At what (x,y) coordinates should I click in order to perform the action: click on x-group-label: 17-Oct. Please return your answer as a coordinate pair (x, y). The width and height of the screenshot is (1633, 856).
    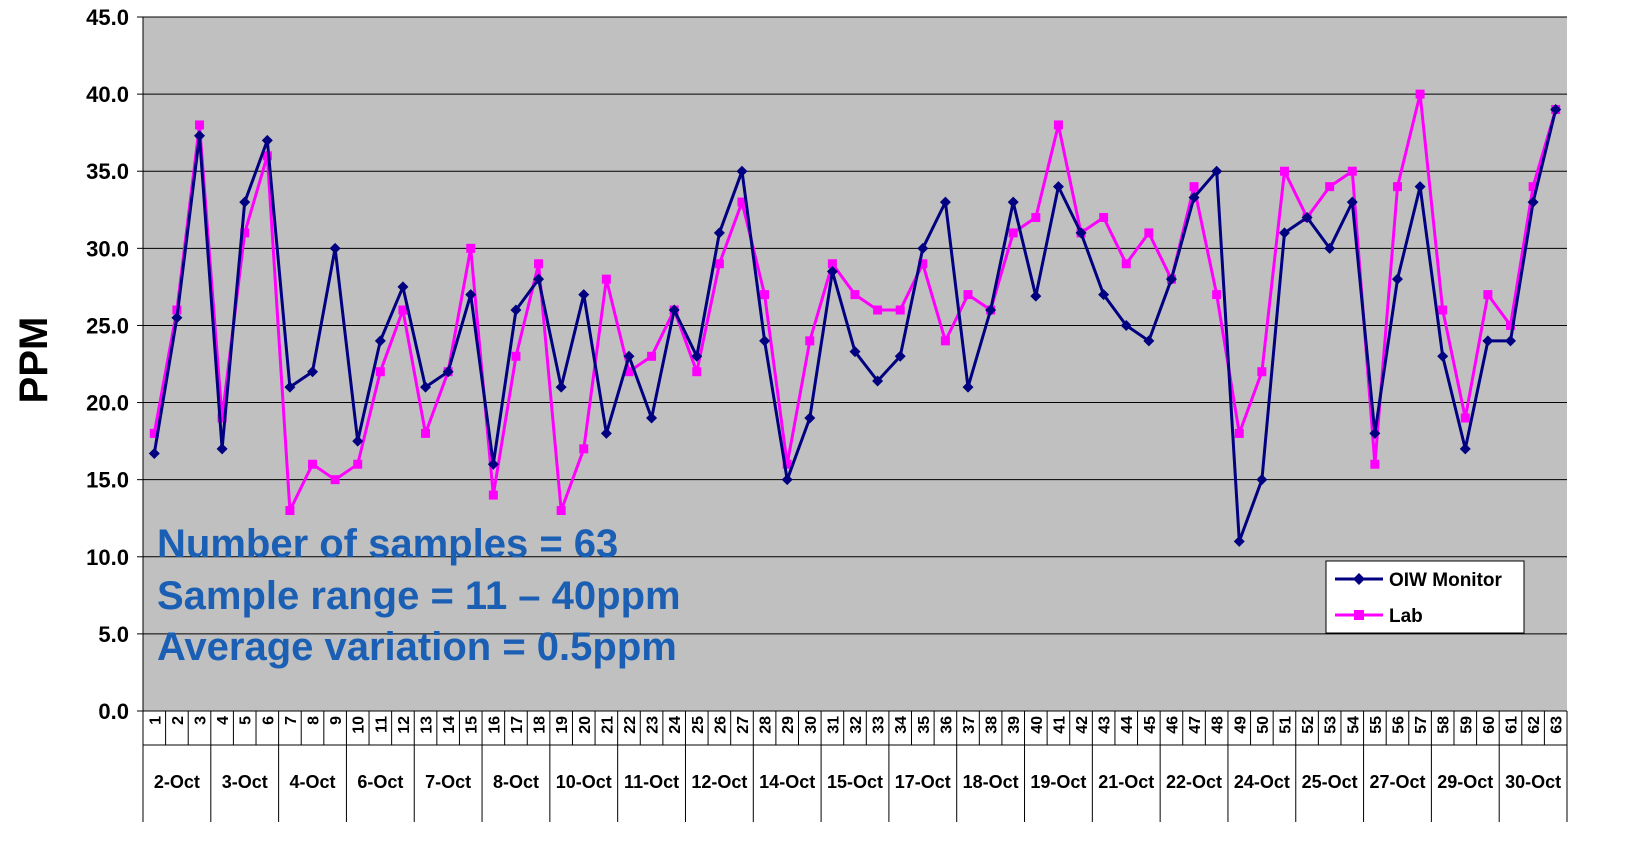
    Looking at the image, I should click on (923, 782).